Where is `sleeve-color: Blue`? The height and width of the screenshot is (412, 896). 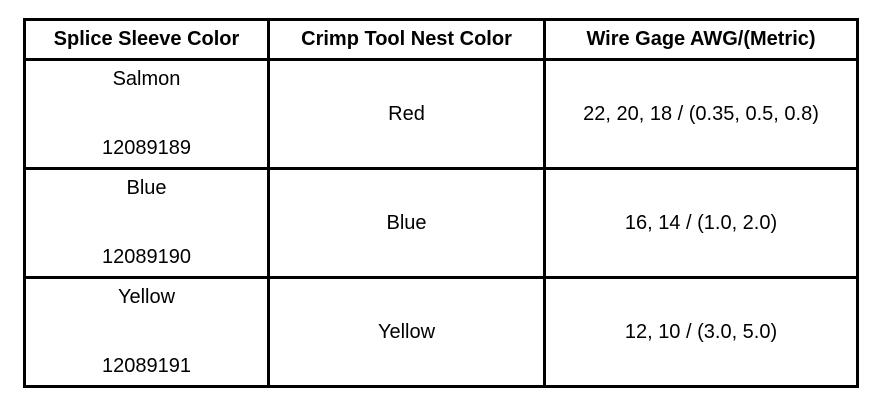
sleeve-color: Blue is located at coordinates (146, 188).